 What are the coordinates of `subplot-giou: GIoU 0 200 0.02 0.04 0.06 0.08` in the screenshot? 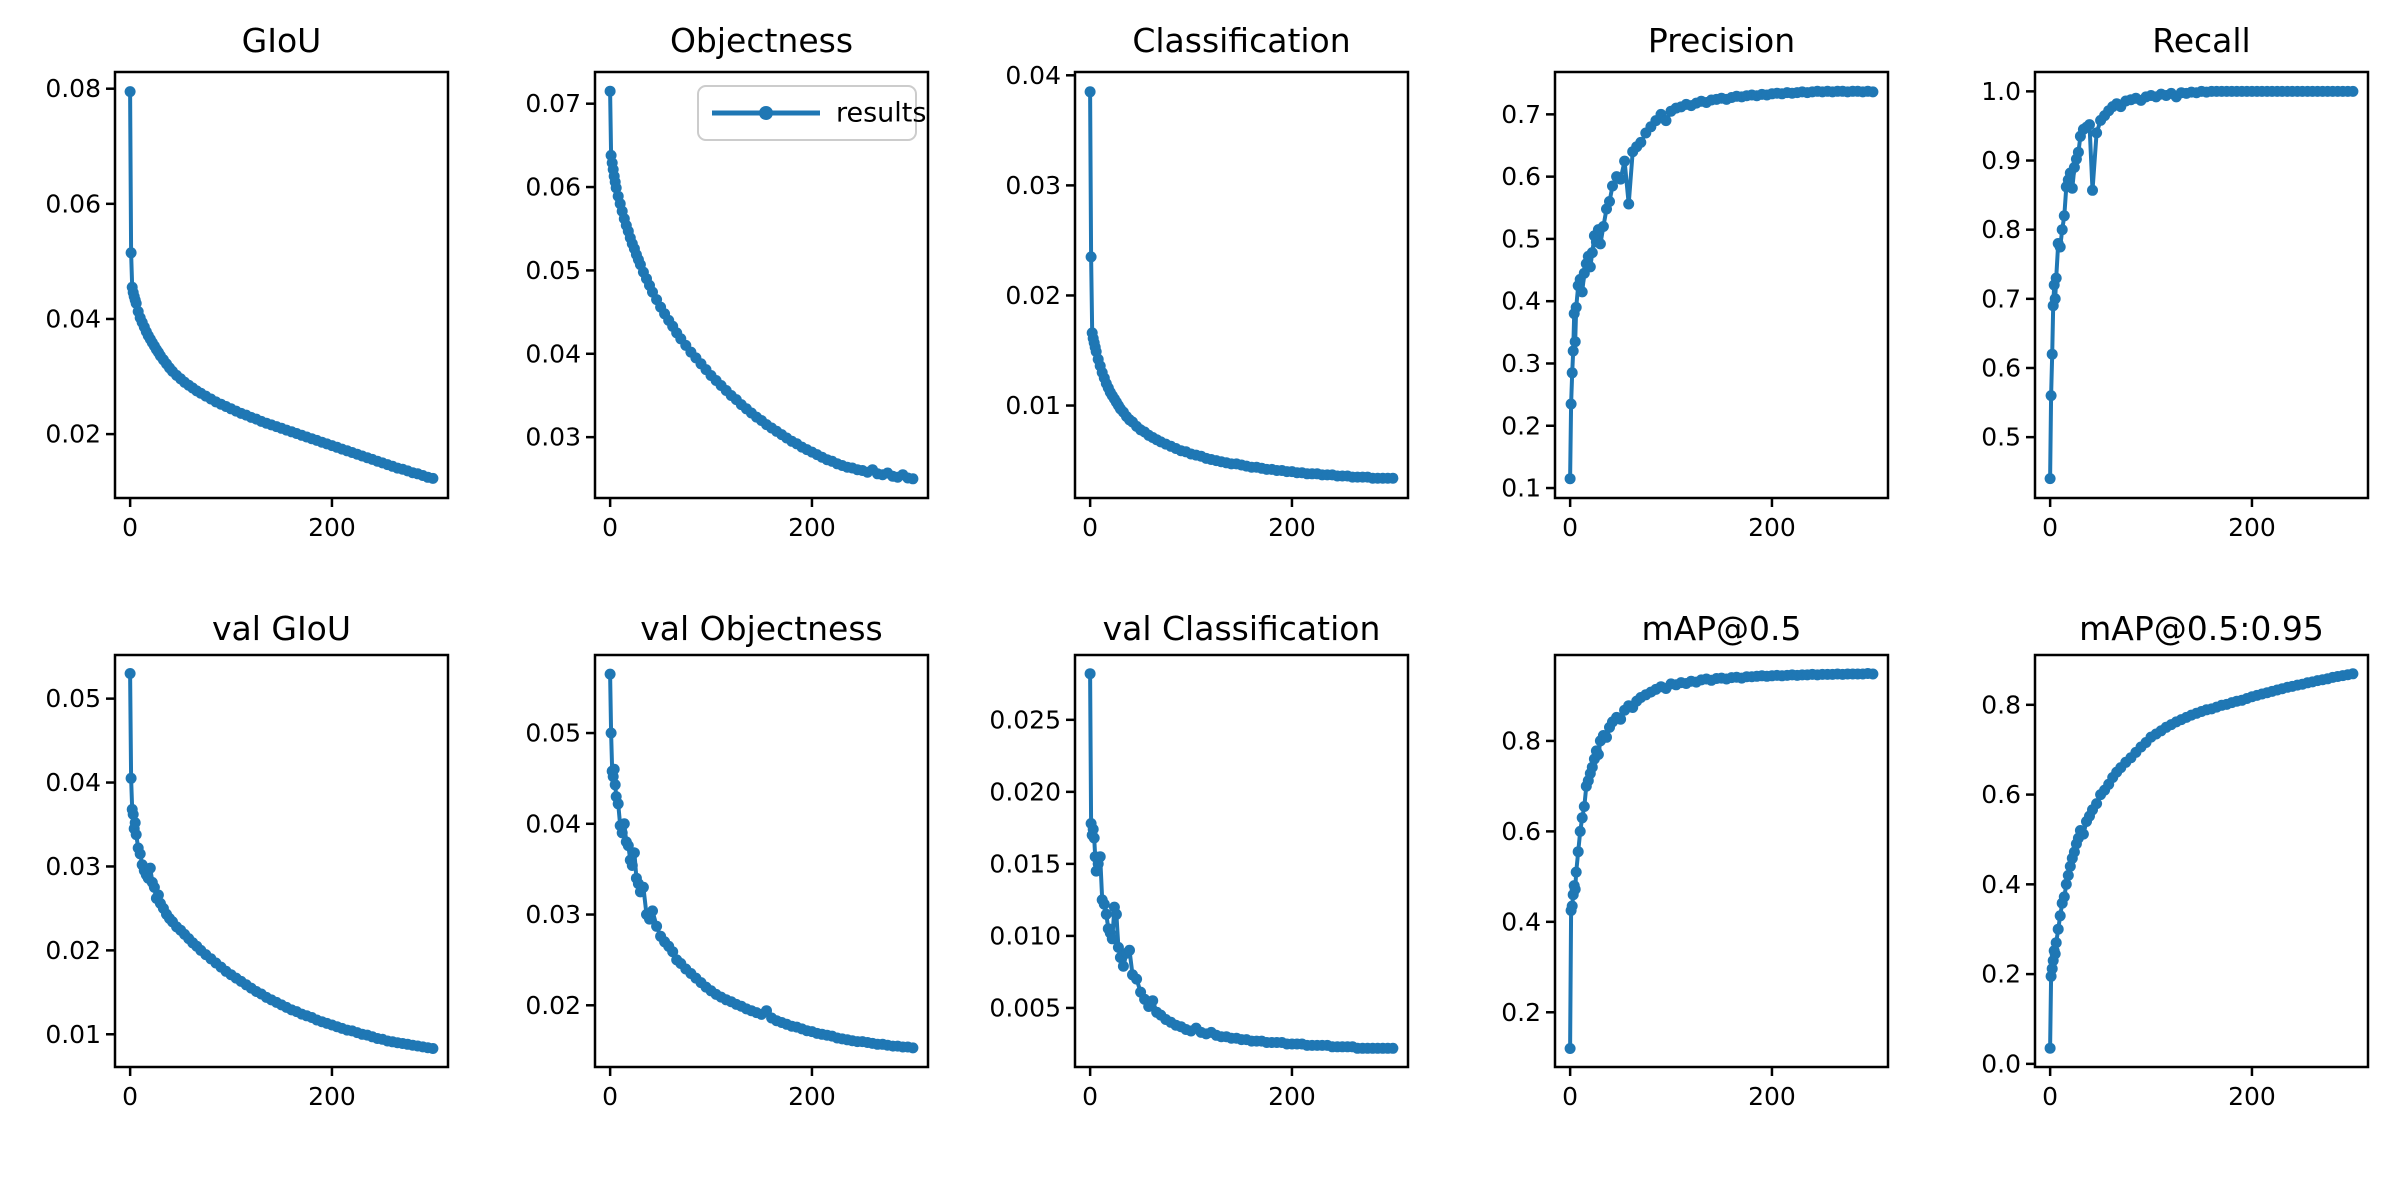 It's located at (240, 300).